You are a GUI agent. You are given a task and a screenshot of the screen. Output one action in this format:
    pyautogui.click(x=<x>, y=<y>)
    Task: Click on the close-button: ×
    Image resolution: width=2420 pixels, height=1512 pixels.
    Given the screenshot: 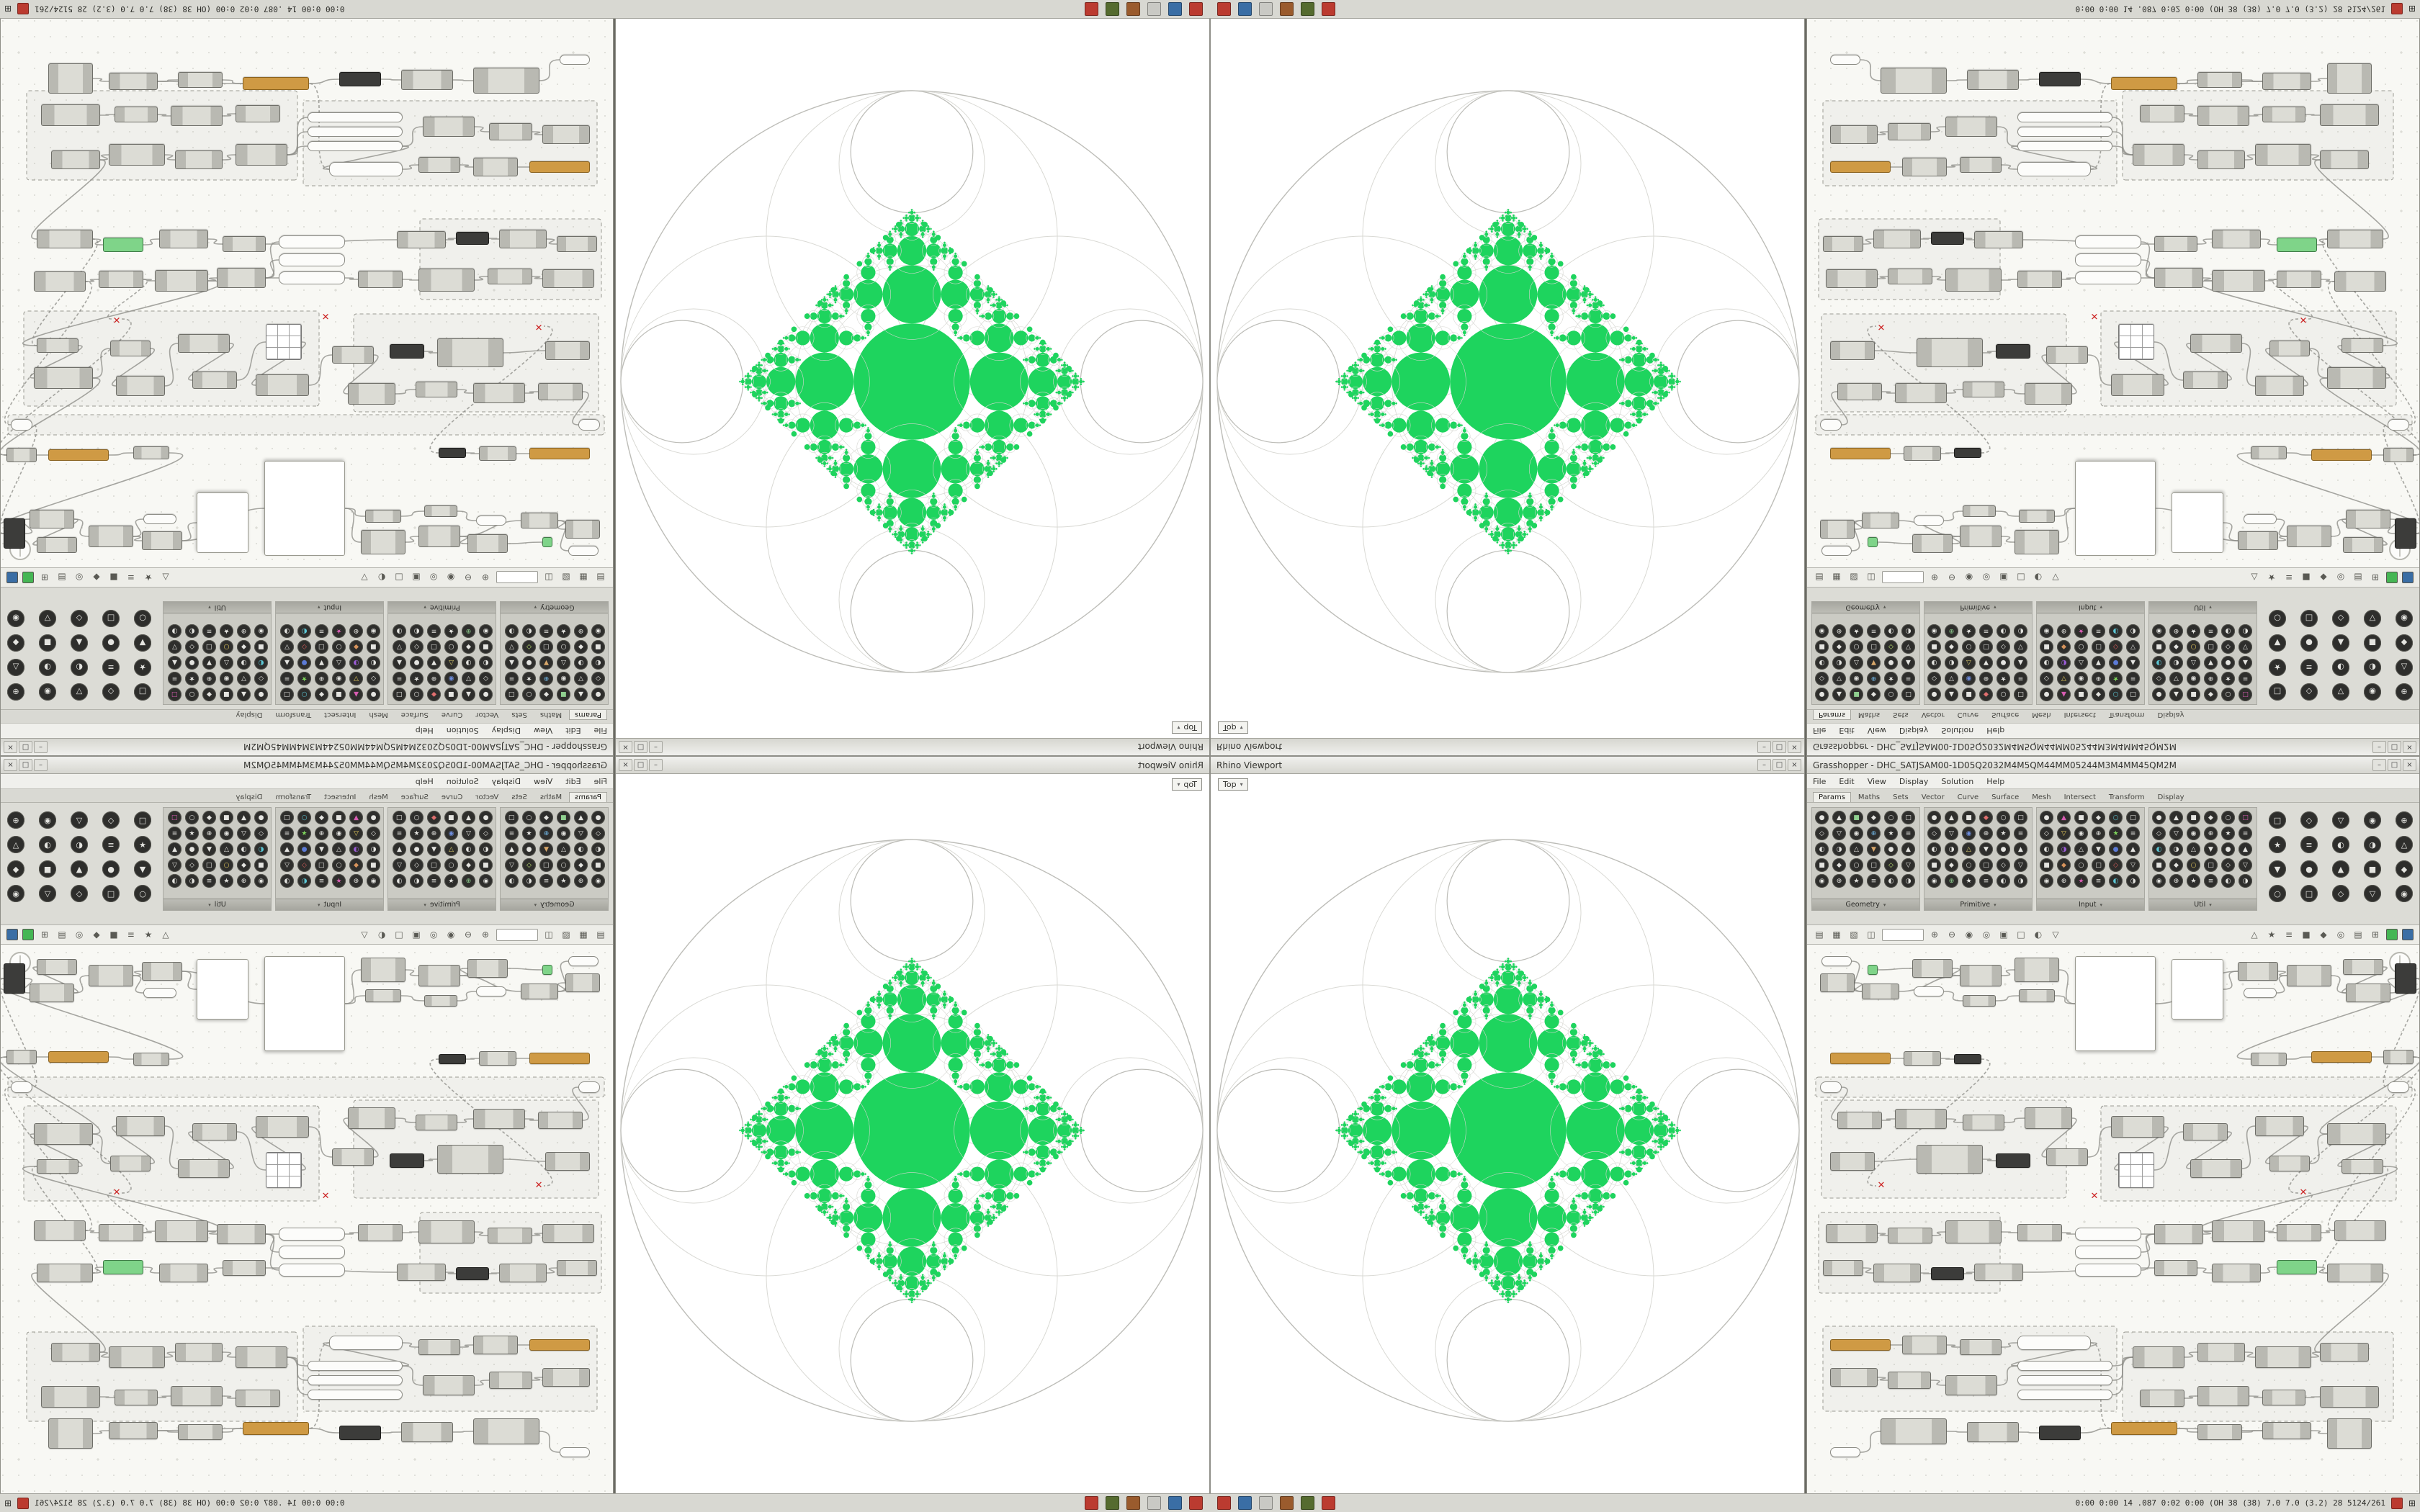 What is the action you would take?
    pyautogui.click(x=10, y=765)
    